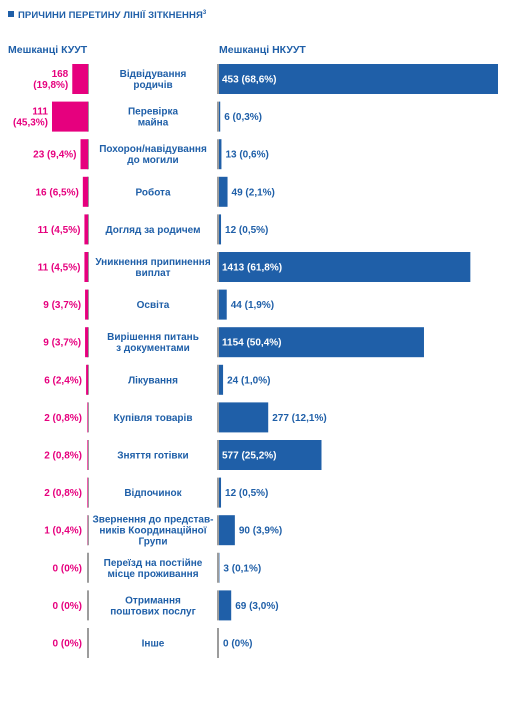 The image size is (511, 709). Describe the element at coordinates (153, 600) in the screenshot. I see `category-label: Отримання` at that location.